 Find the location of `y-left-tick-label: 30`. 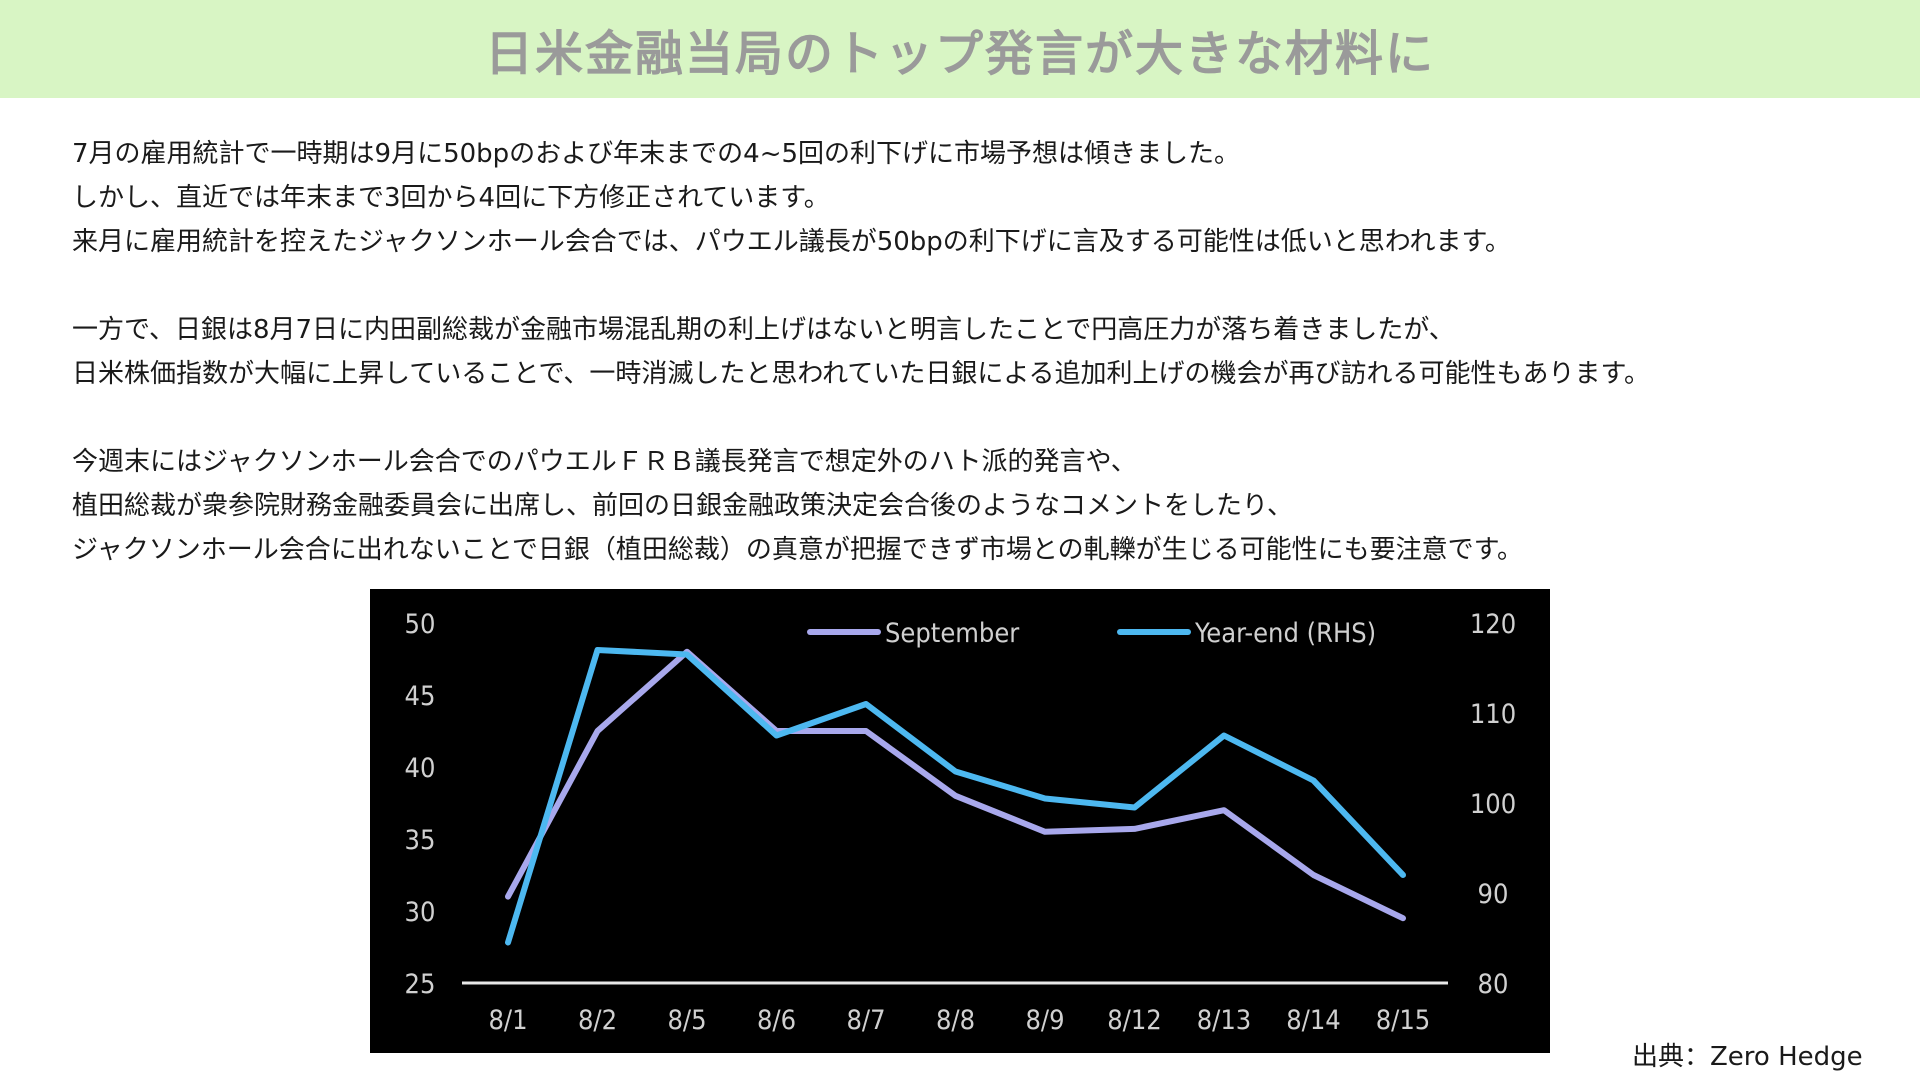

y-left-tick-label: 30 is located at coordinates (420, 912).